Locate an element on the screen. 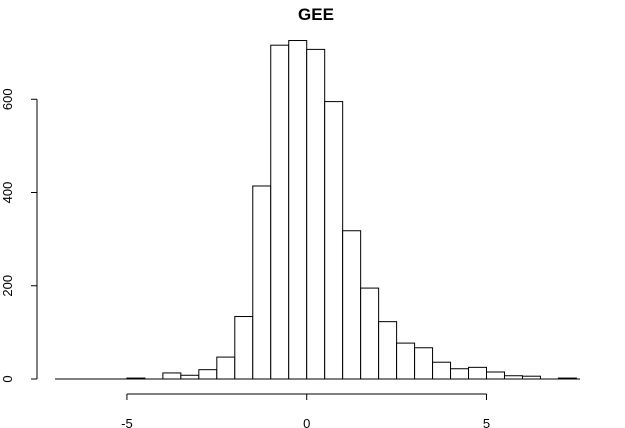  x-tick-label: -5 is located at coordinates (127, 422).